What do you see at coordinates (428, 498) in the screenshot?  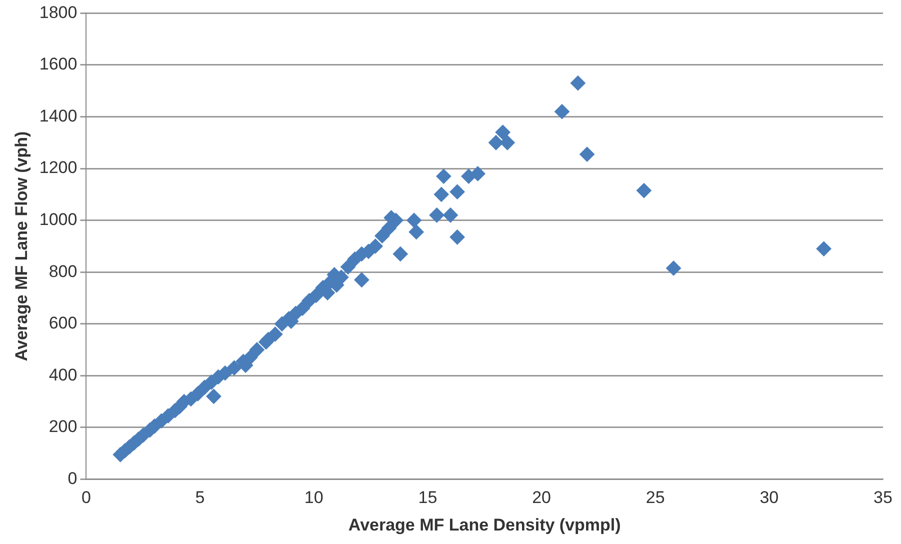 I see `x-tick-label: 15` at bounding box center [428, 498].